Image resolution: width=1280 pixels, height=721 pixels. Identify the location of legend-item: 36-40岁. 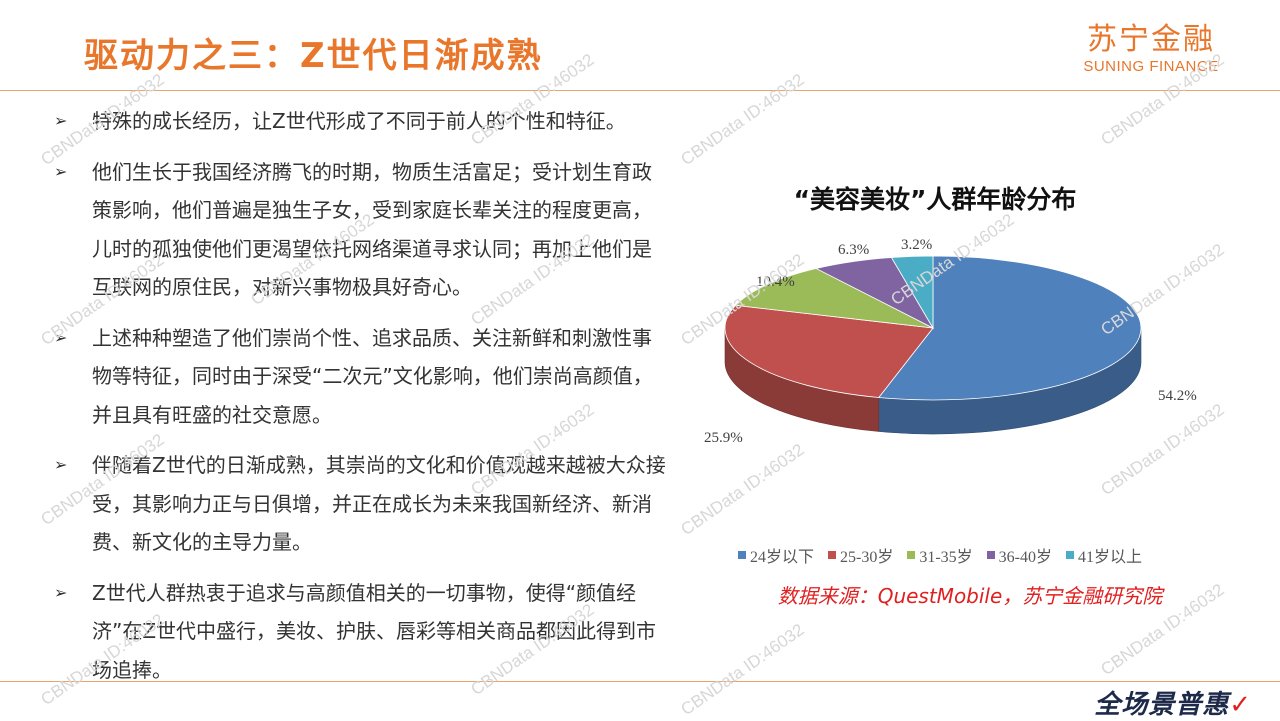
(1019, 555).